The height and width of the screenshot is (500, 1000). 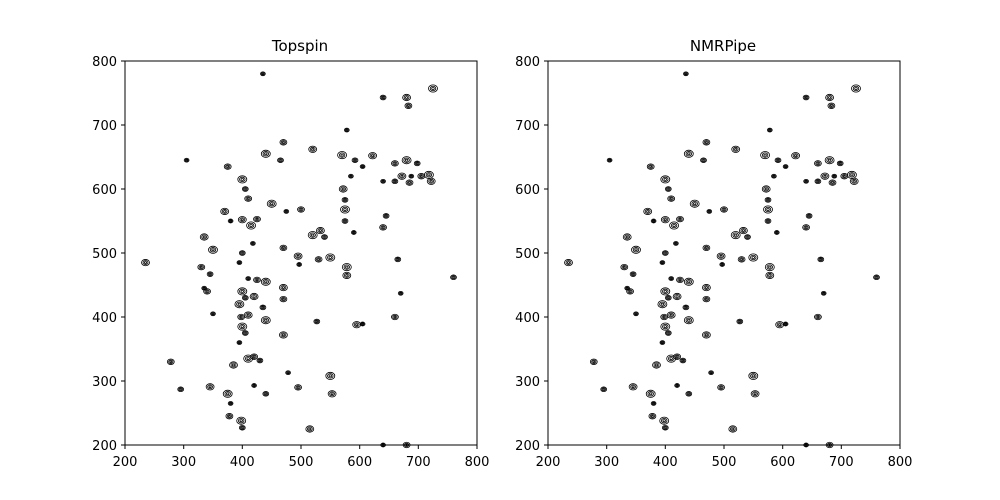 What do you see at coordinates (527, 190) in the screenshot?
I see `y-tick-label: 600` at bounding box center [527, 190].